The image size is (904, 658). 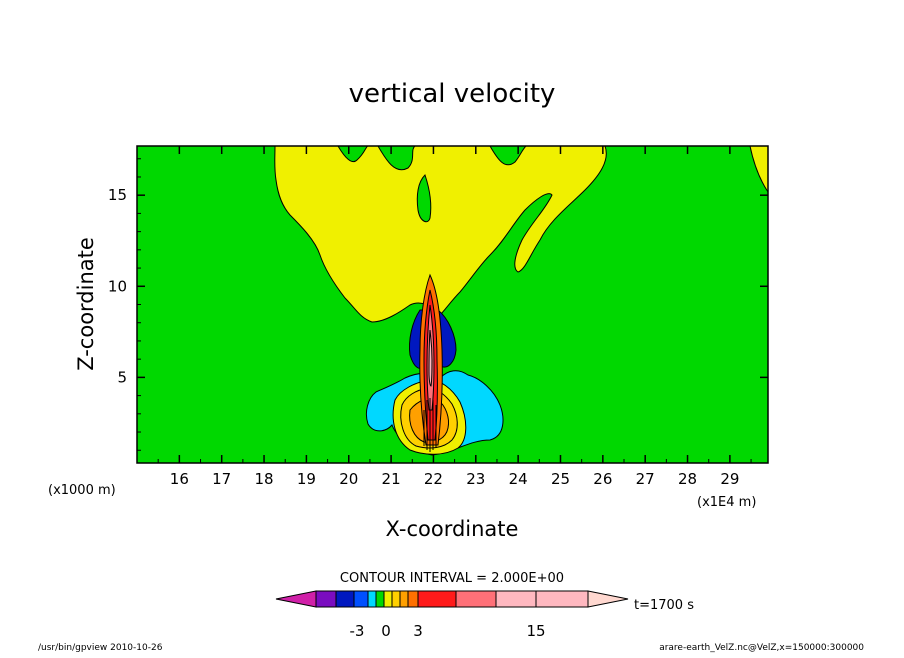 I want to click on x-tick-label: 19, so click(x=306, y=479).